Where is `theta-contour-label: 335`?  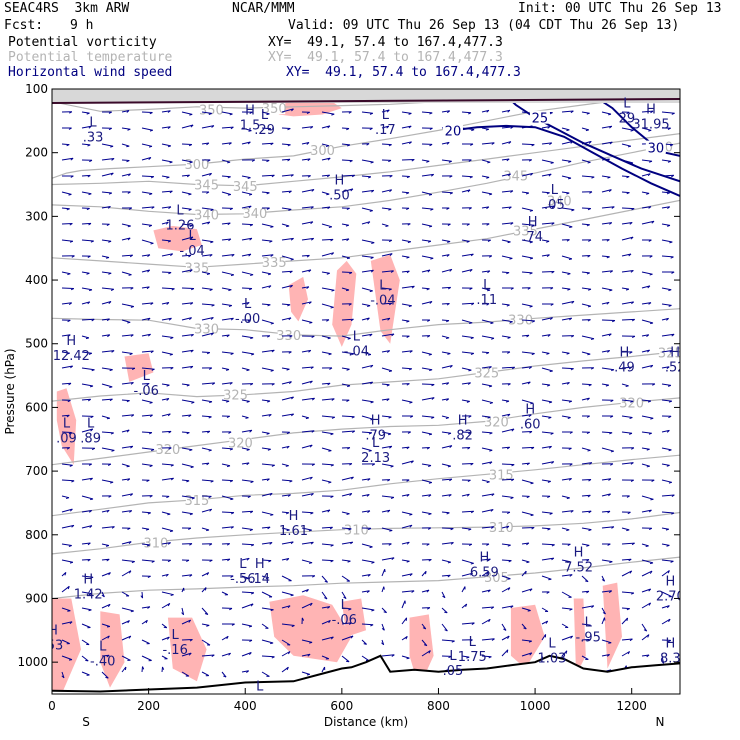 theta-contour-label: 335 is located at coordinates (274, 263).